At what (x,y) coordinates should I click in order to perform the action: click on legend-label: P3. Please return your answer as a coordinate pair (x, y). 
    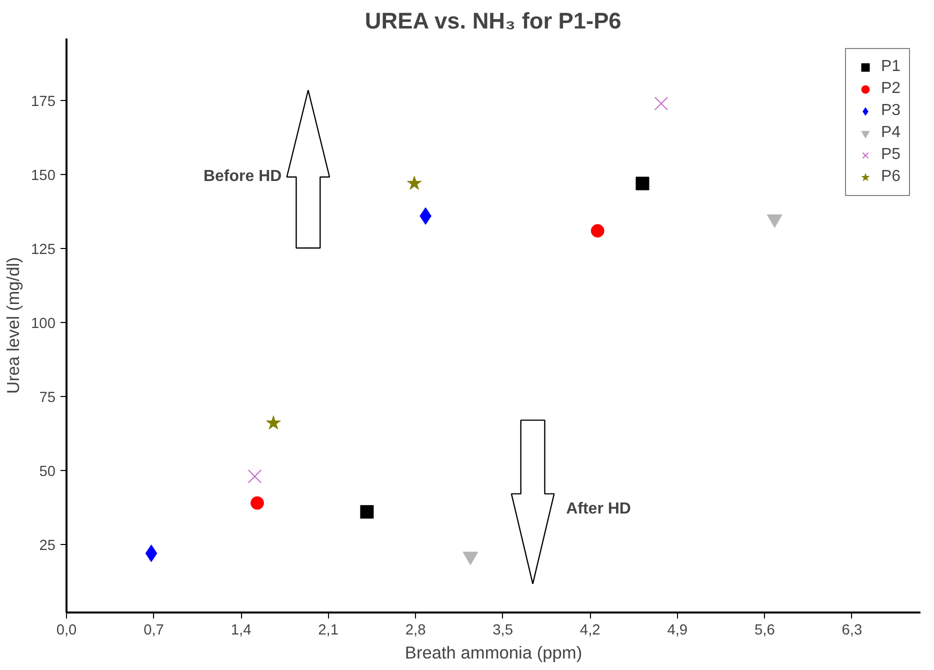
    Looking at the image, I should click on (891, 111).